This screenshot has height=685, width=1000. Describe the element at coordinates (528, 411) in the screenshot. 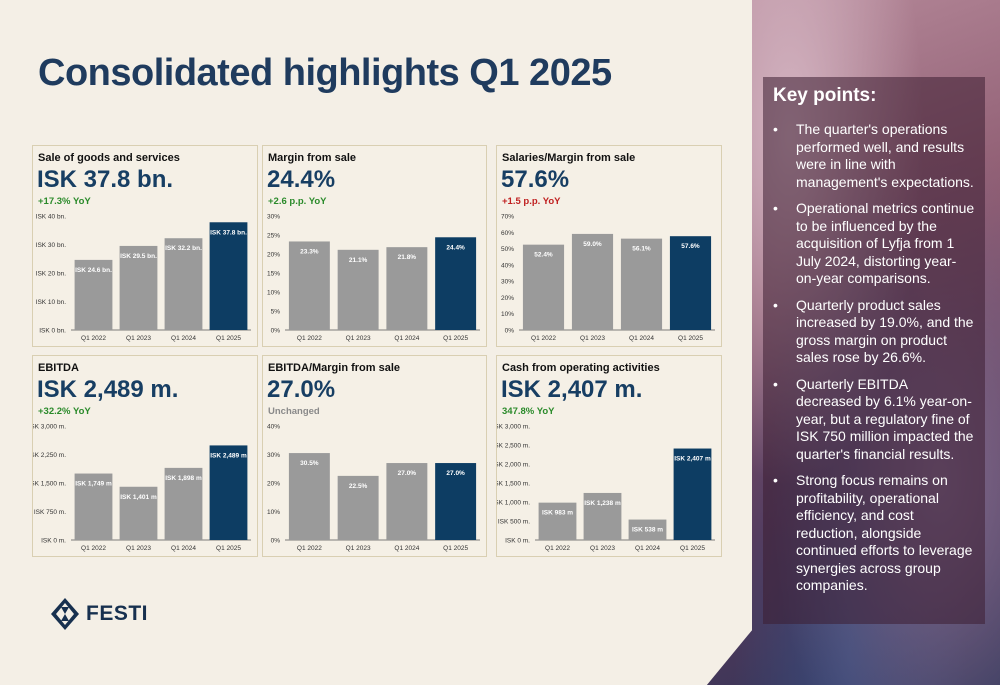

I see `chart-yoy-change: 347.8% YoY` at that location.